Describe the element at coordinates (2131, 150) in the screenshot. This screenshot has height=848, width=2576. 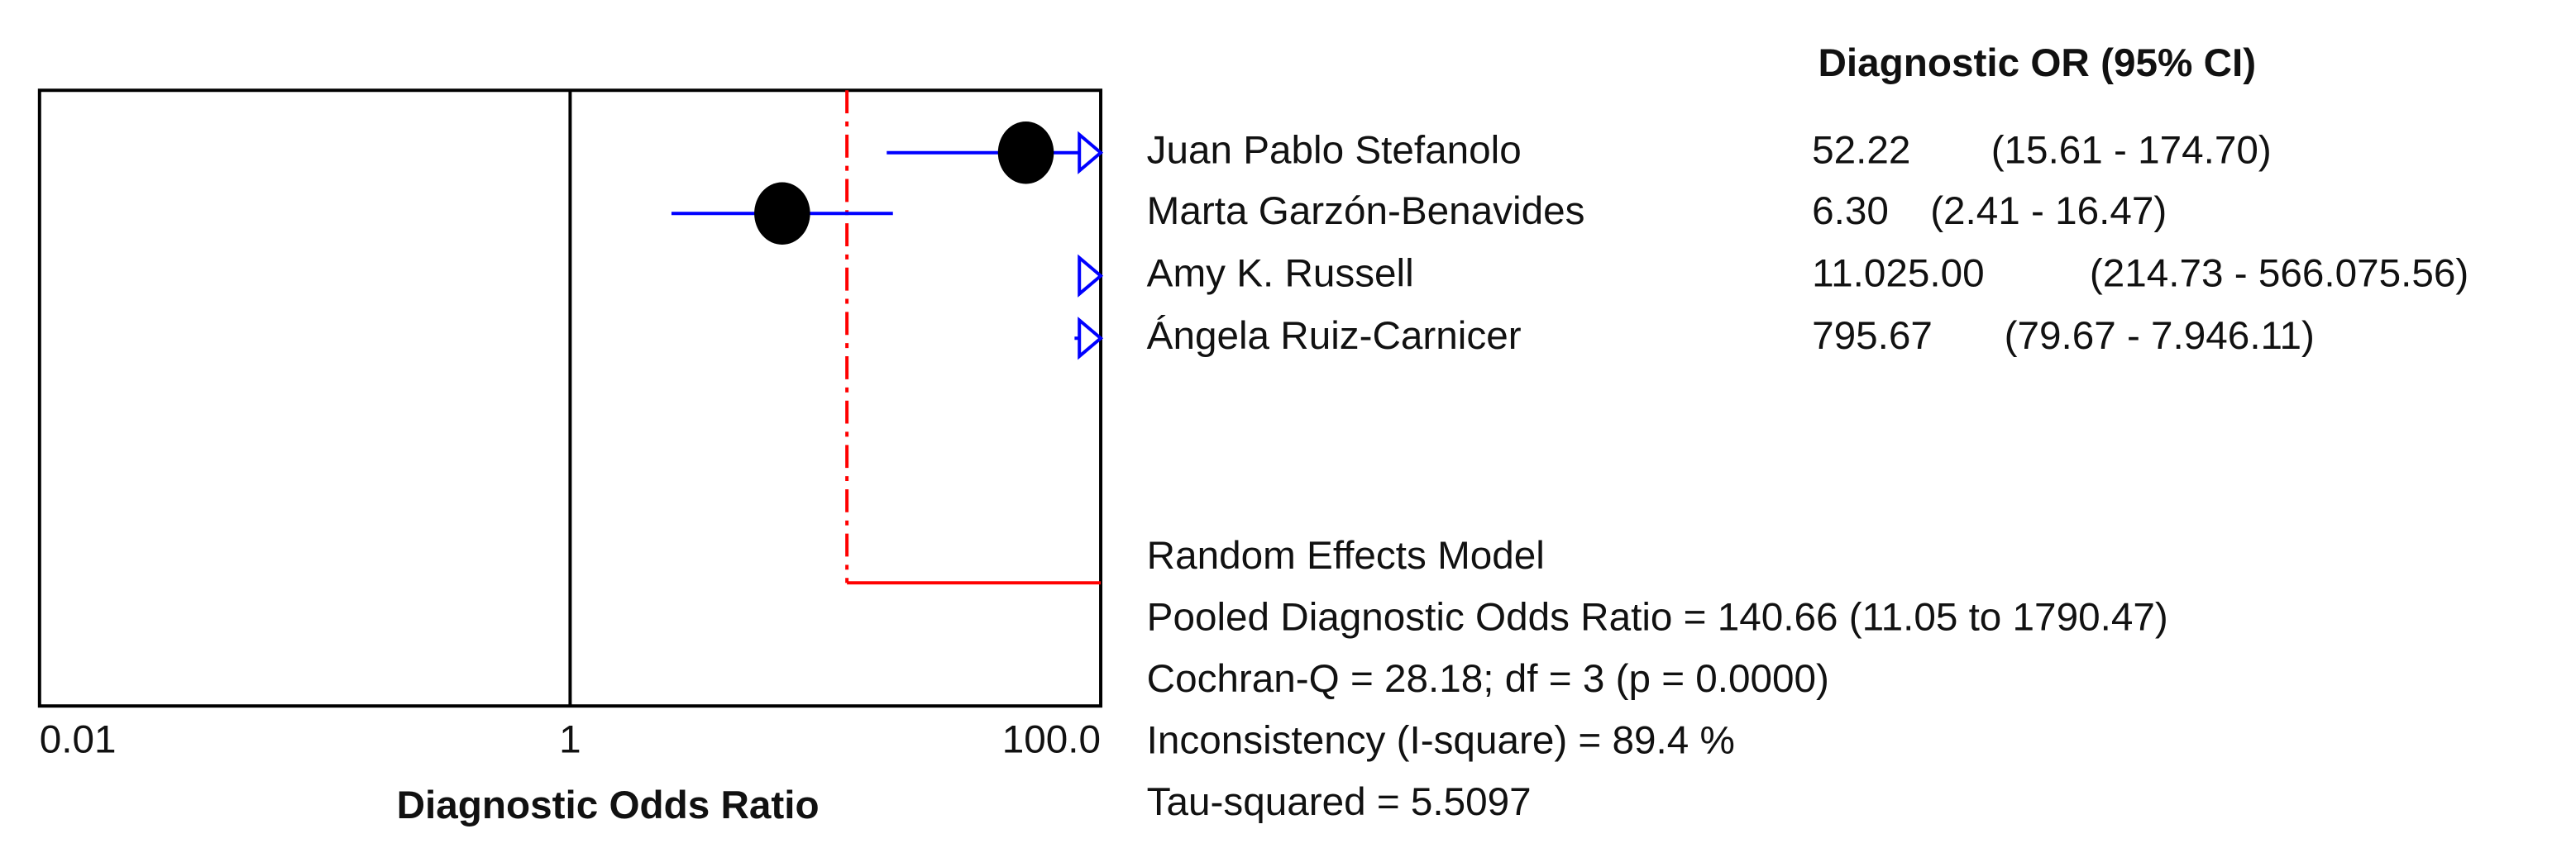
I see `ci-value: (15.61 - 174.70)` at that location.